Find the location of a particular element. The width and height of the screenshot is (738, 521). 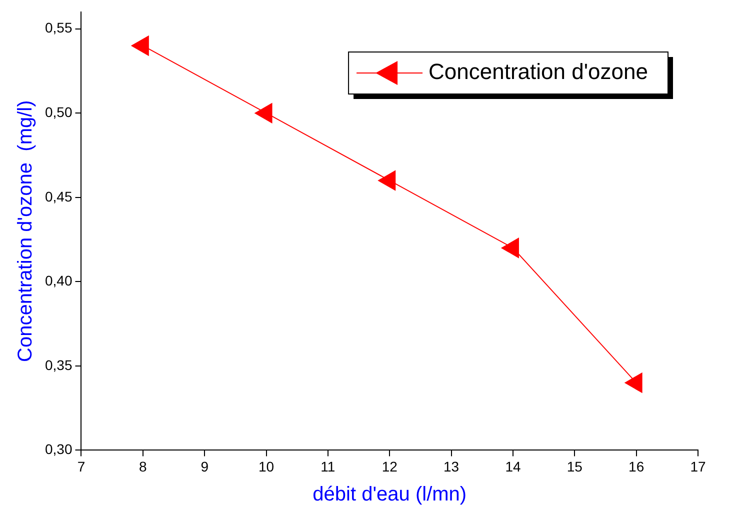

y-axis-title: Concentration d'ozone (mg/l) is located at coordinates (25, 231).